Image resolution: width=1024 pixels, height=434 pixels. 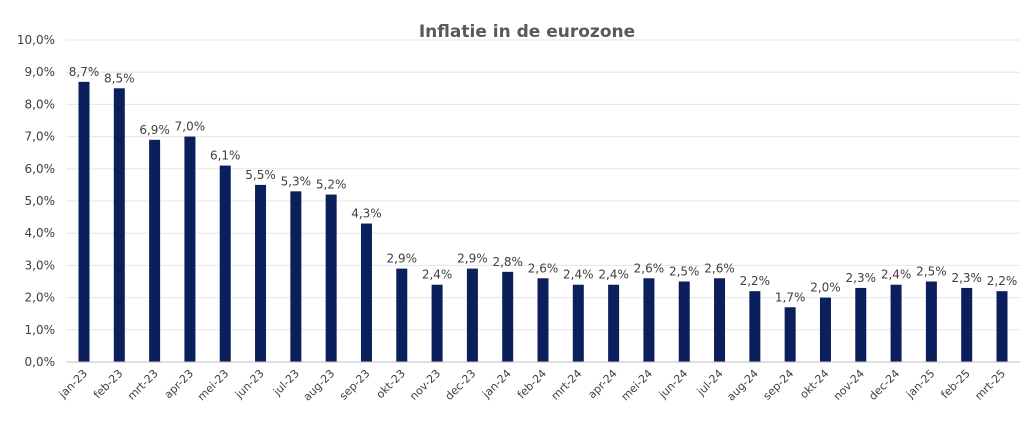 I want to click on x-tick-label: jan-25, so click(x=920, y=384).